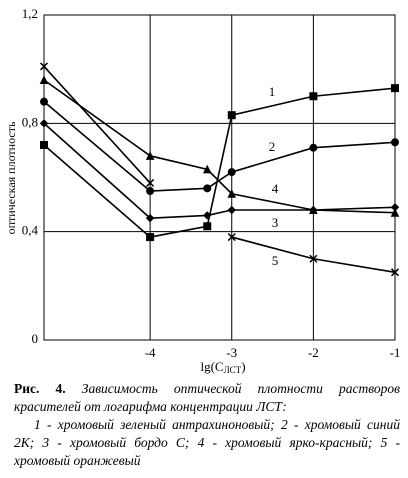  What do you see at coordinates (275, 260) in the screenshot?
I see `series-label: 5` at bounding box center [275, 260].